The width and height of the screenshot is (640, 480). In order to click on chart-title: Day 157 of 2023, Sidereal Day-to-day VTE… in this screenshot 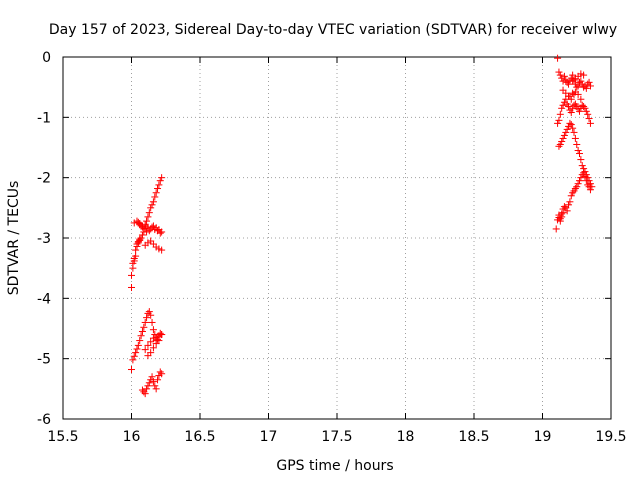, I will do `click(333, 30)`.